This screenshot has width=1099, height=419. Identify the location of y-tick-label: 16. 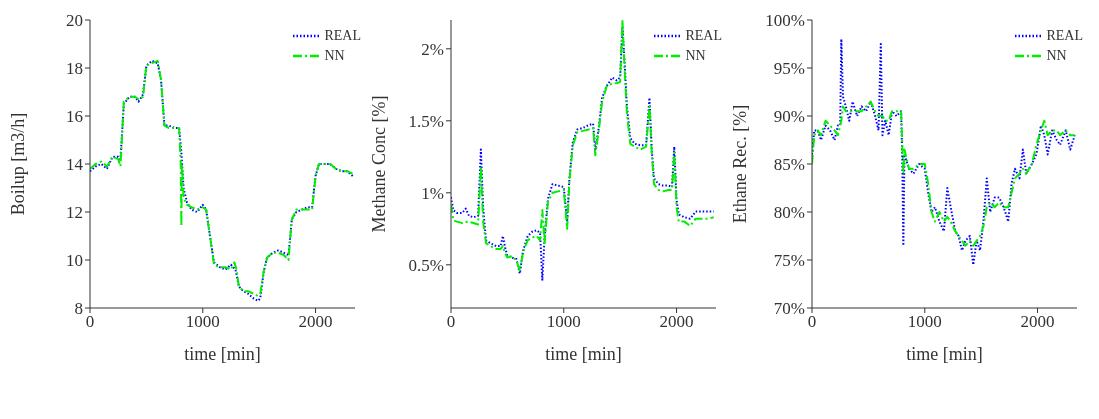
(74, 117).